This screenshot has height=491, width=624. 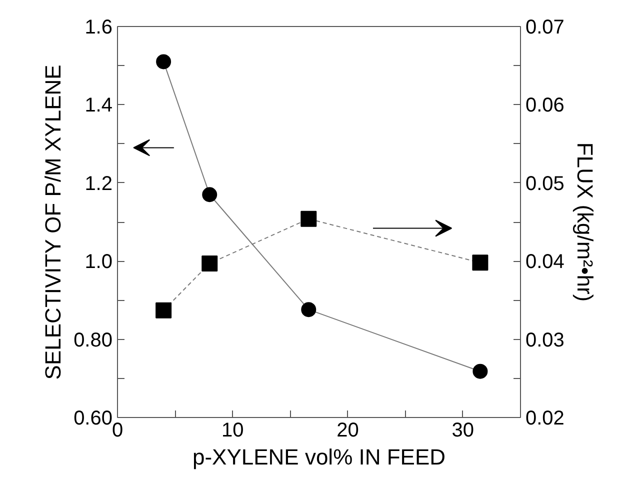 What do you see at coordinates (545, 27) in the screenshot?
I see `y2-tick-label: 0.07` at bounding box center [545, 27].